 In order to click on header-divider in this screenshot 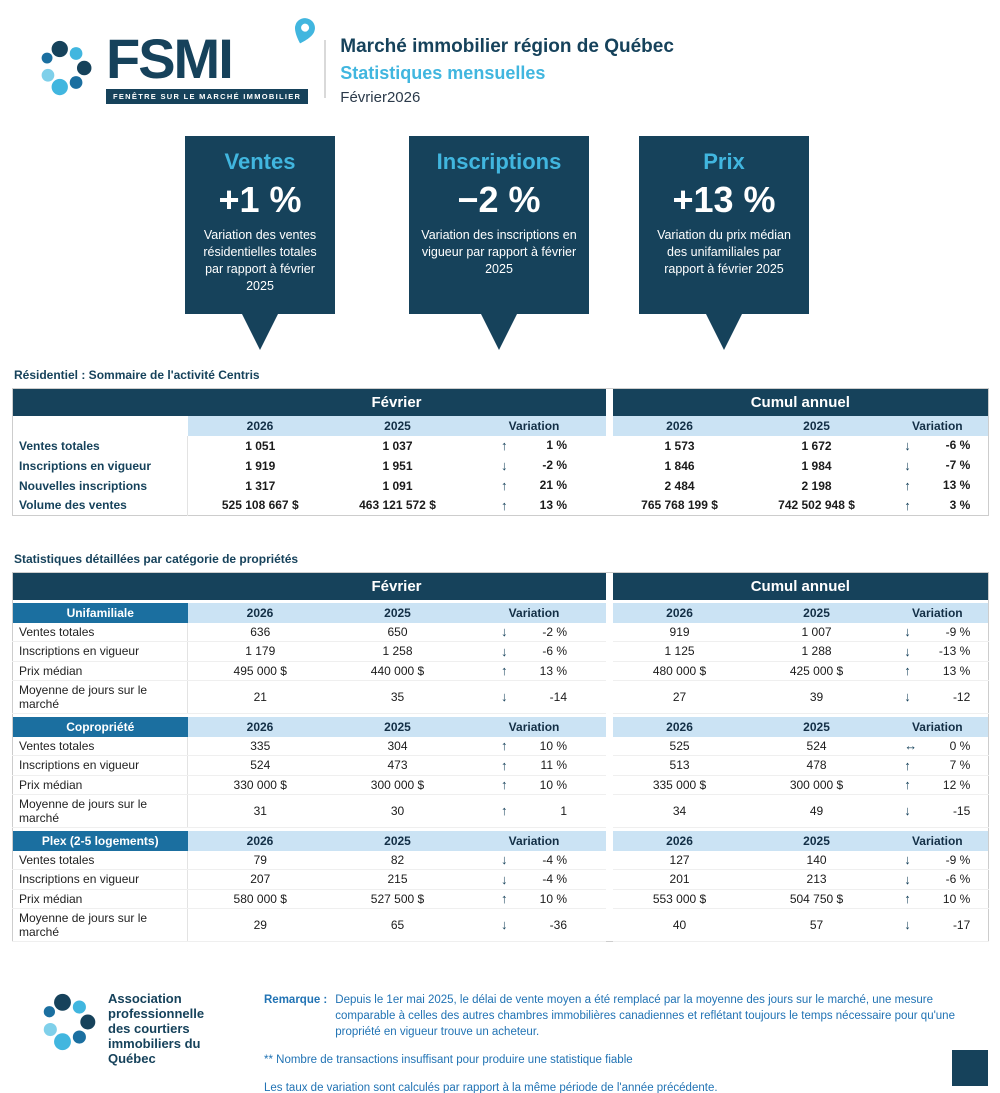, I will do `click(325, 69)`.